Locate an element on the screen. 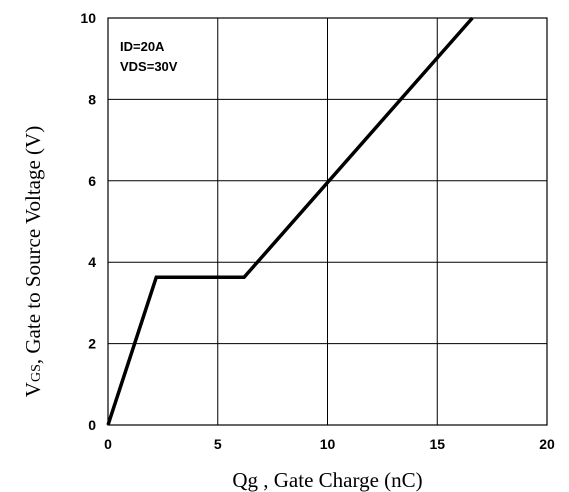 The height and width of the screenshot is (492, 569). annotation-vds: VDS=30V is located at coordinates (149, 66).